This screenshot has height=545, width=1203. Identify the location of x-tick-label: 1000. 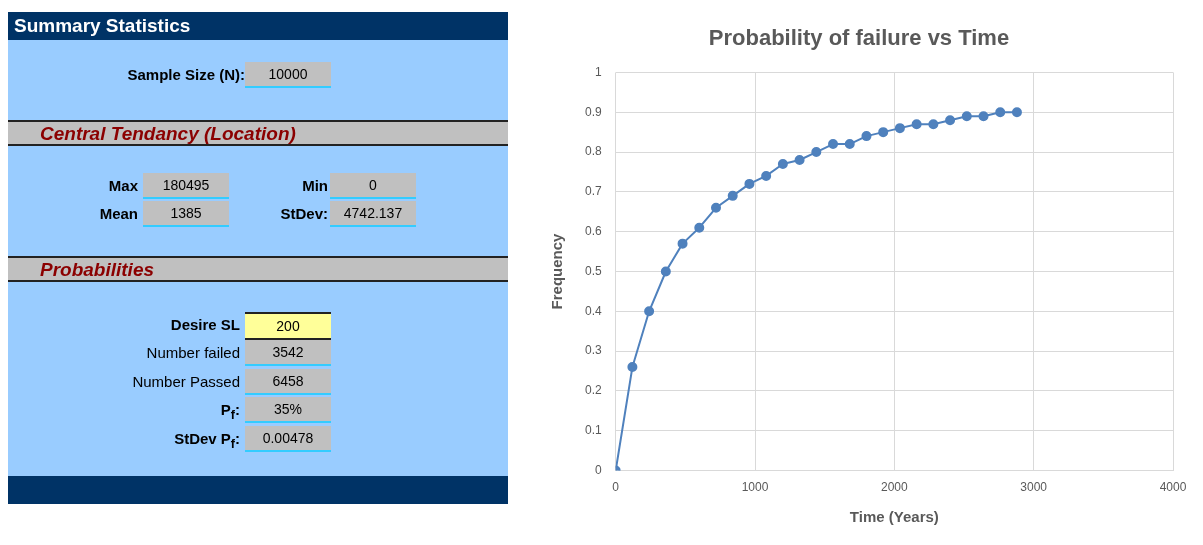
(755, 487).